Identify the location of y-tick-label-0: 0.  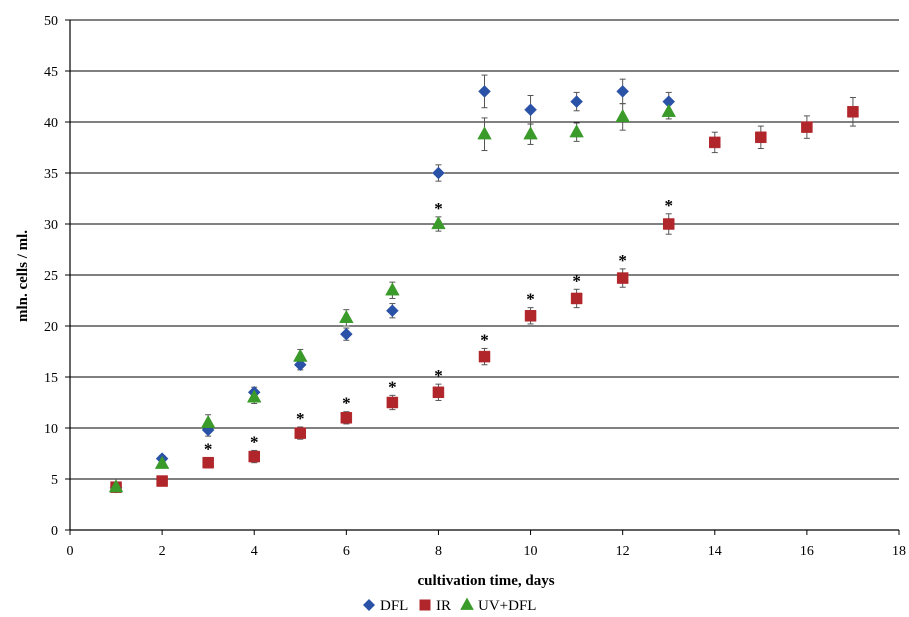
(54, 531).